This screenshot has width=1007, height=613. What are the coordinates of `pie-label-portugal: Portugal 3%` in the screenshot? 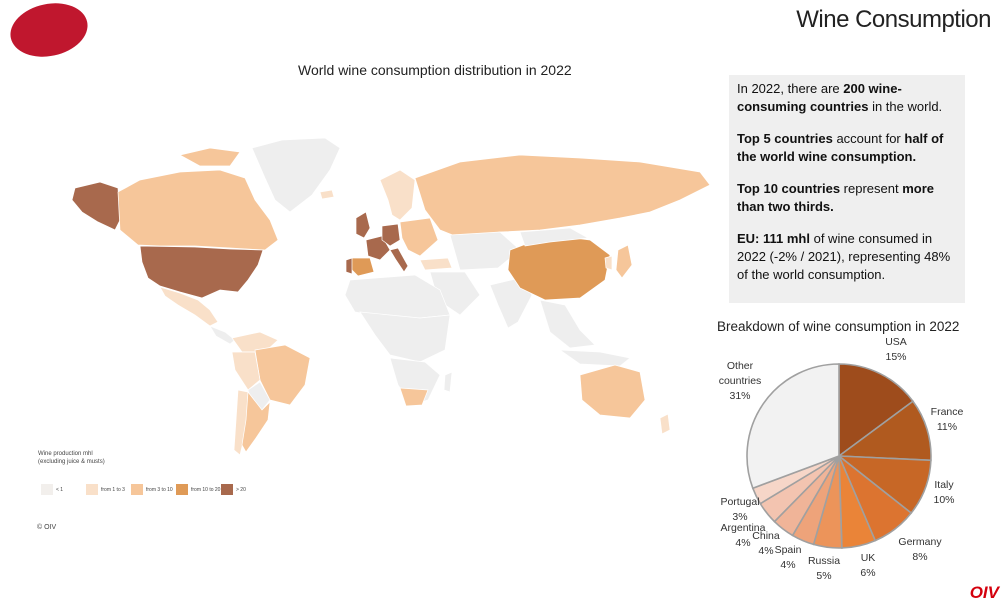 It's located at (739, 509).